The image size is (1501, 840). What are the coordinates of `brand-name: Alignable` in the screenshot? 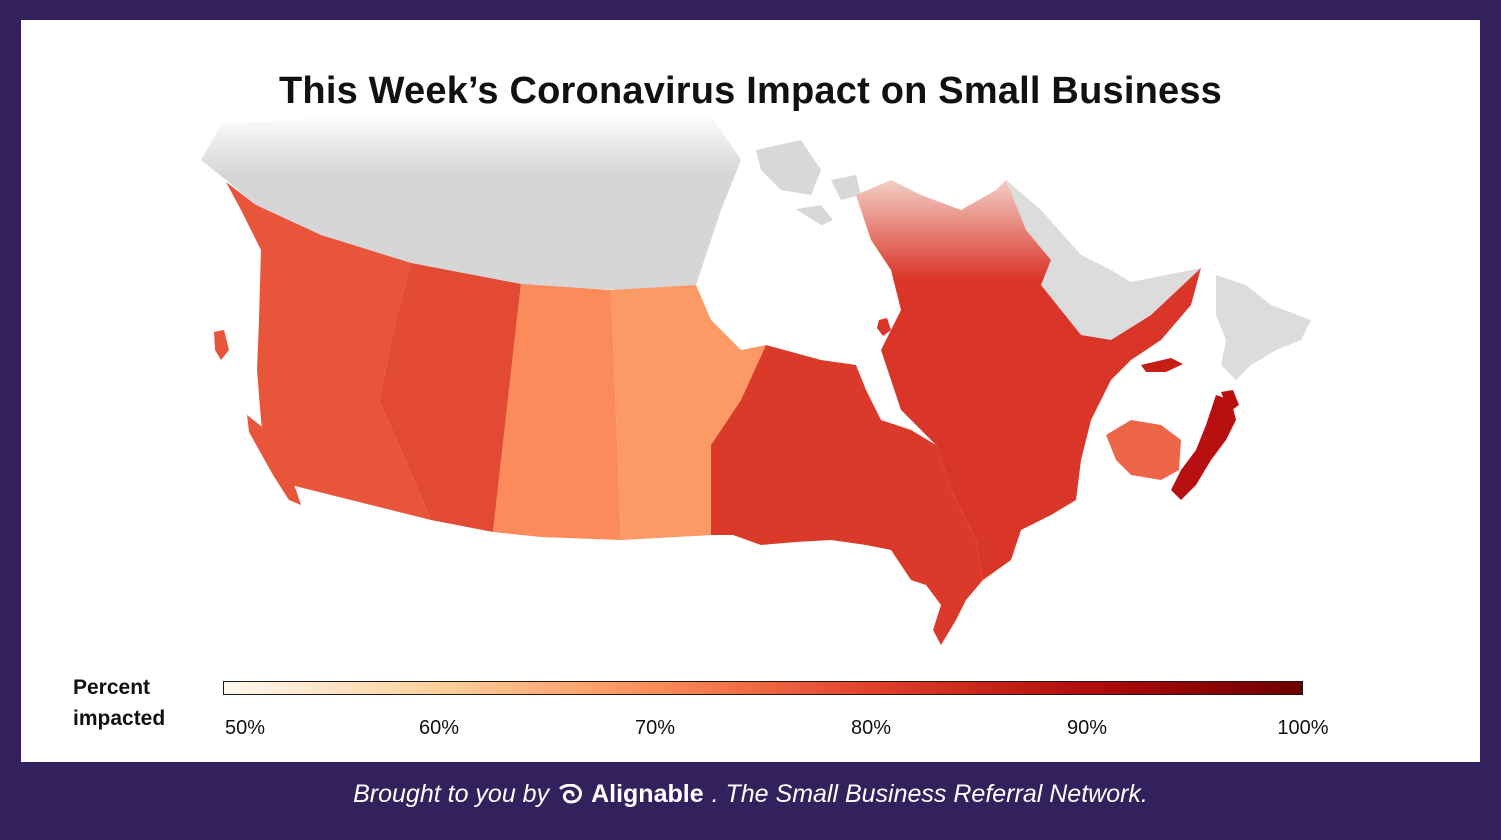 It's located at (647, 794).